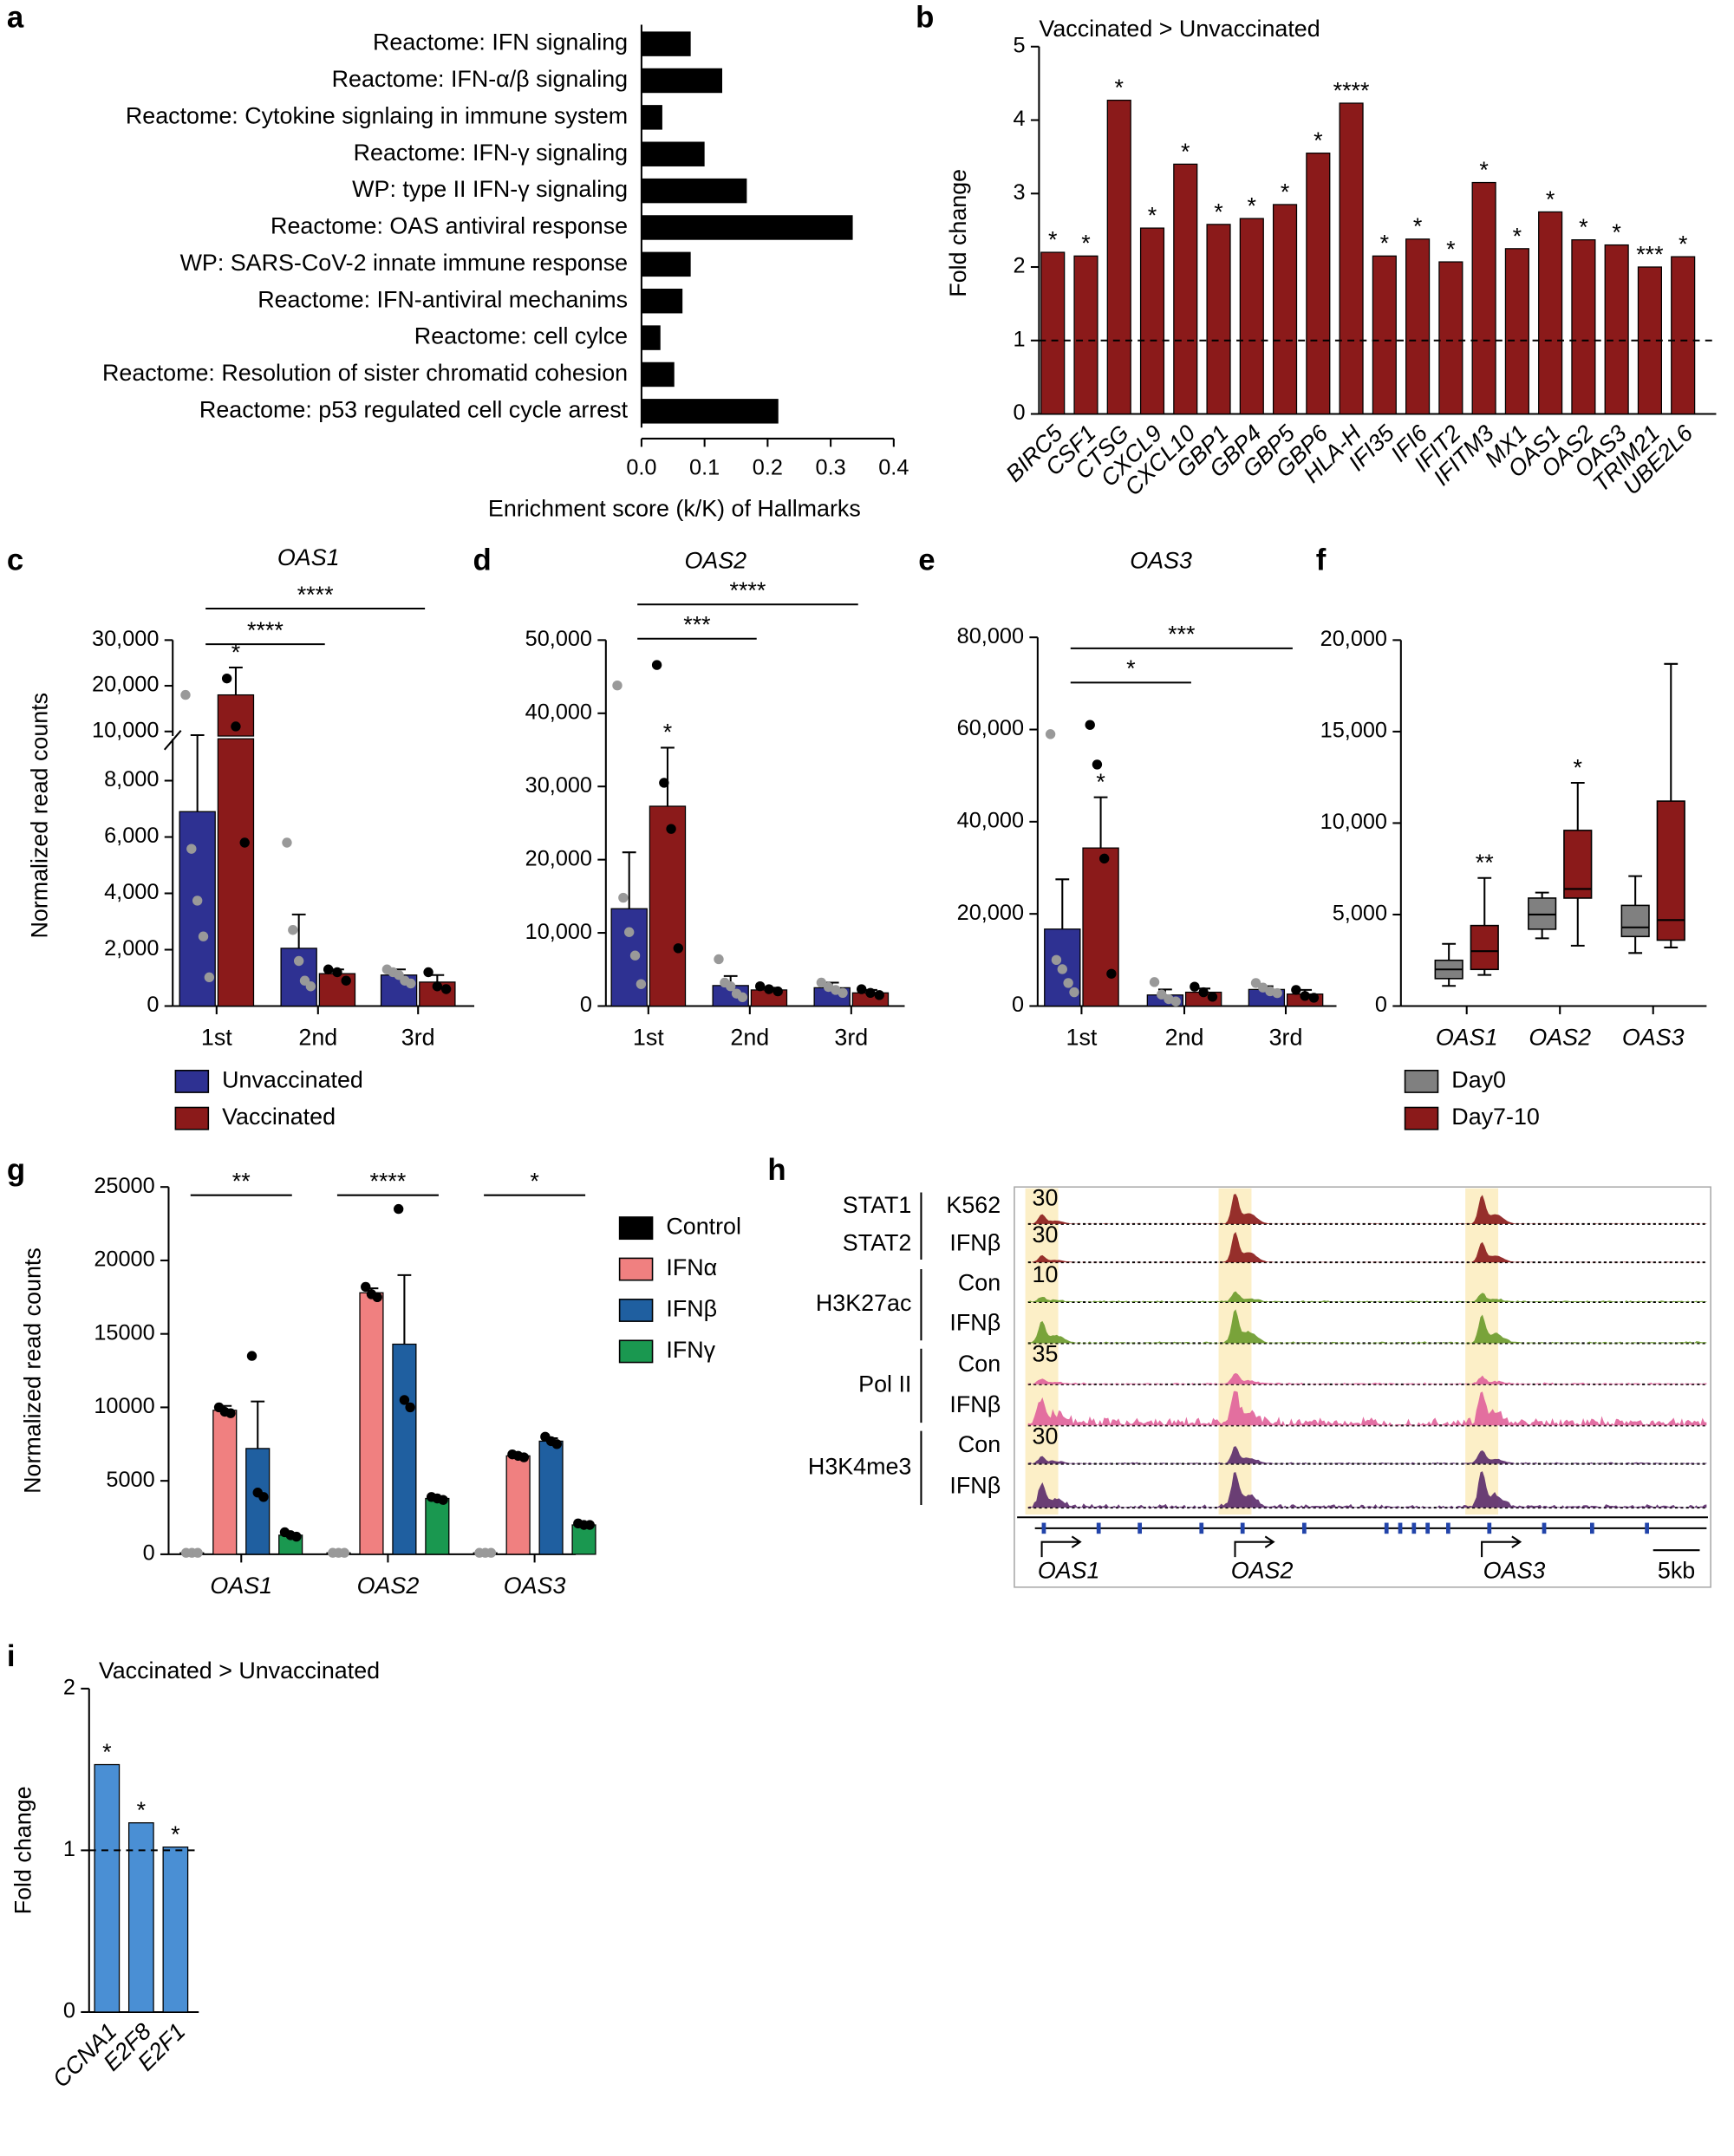 The image size is (1734, 2156). What do you see at coordinates (715, 560) in the screenshot?
I see `chart-title: OAS2` at bounding box center [715, 560].